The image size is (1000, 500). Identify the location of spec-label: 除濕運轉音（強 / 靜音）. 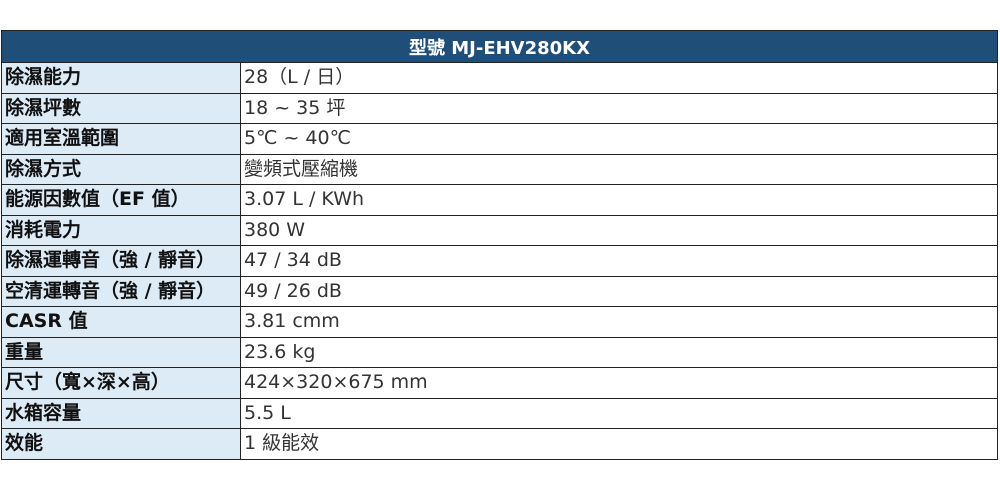
(121, 261).